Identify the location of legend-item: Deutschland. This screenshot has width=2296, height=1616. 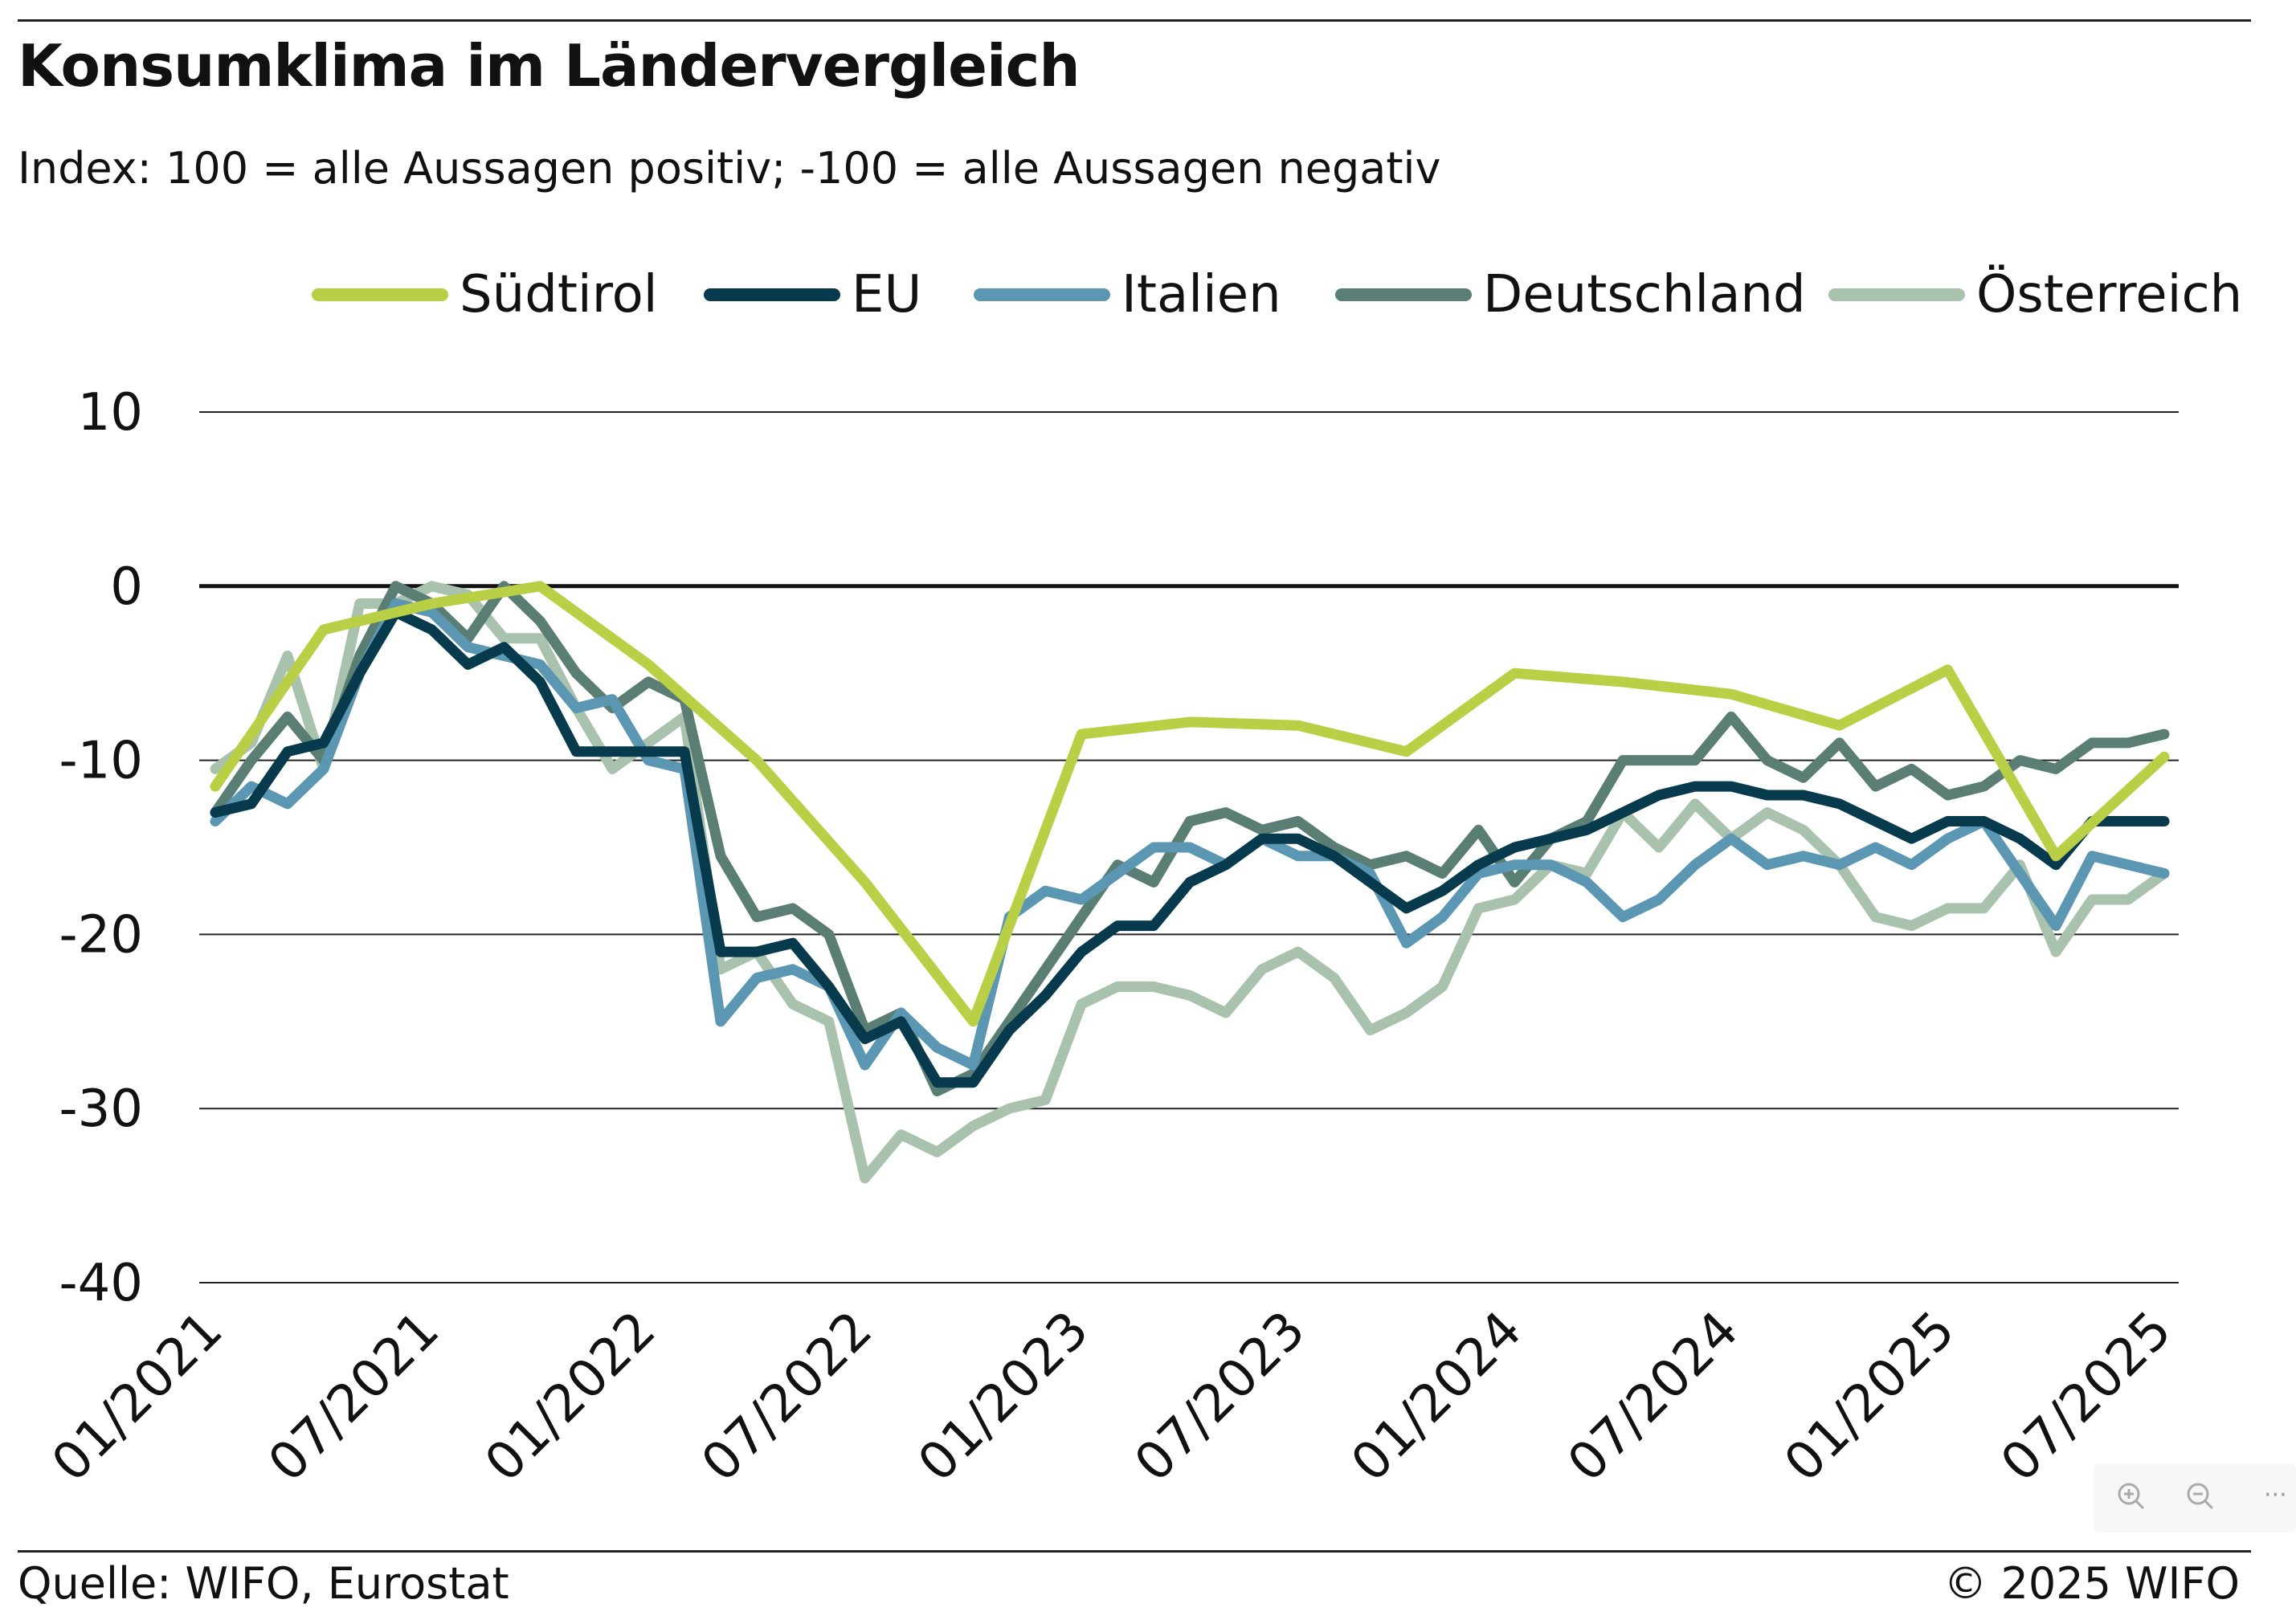
(1570, 295).